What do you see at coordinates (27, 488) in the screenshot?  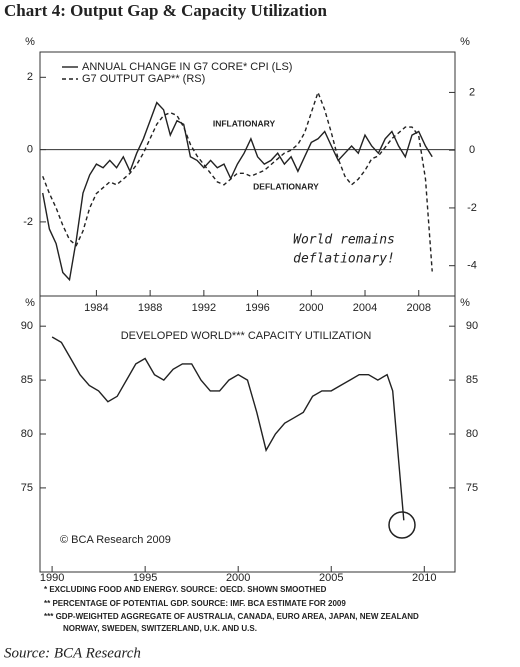 I see `y-tick-label: 75` at bounding box center [27, 488].